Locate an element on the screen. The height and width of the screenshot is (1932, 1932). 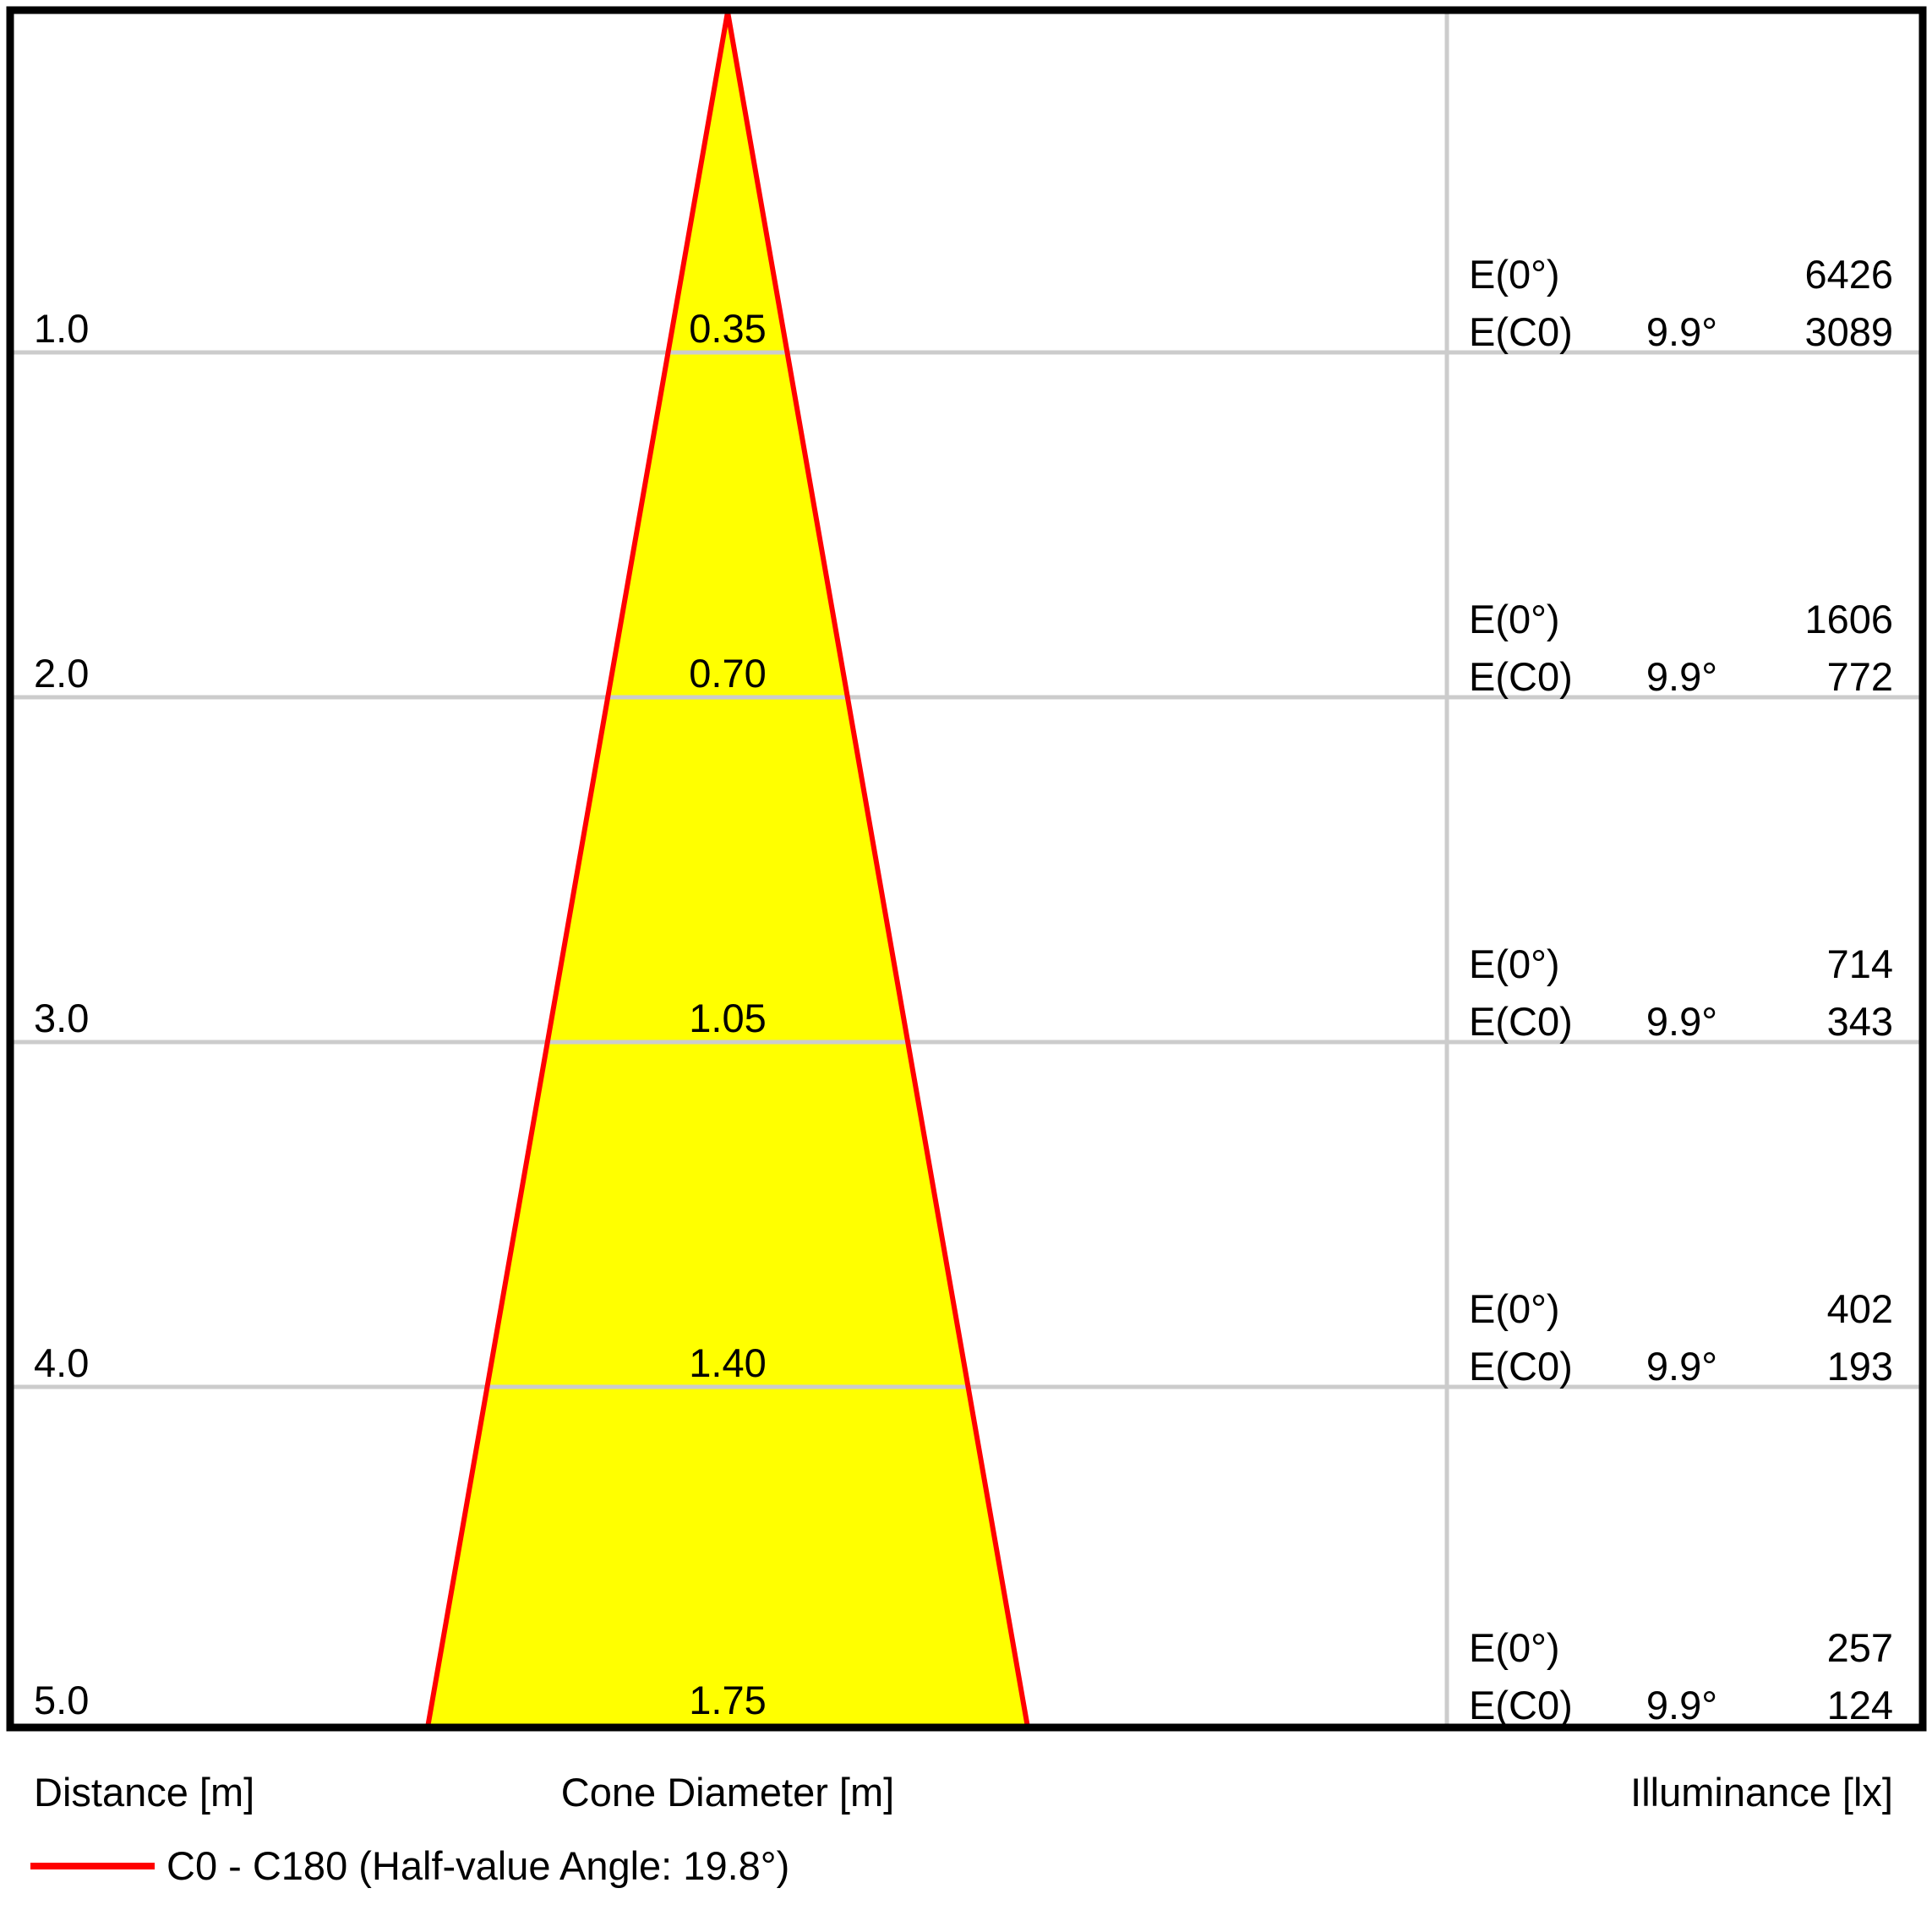
e0-value: 6426 is located at coordinates (1848, 274).